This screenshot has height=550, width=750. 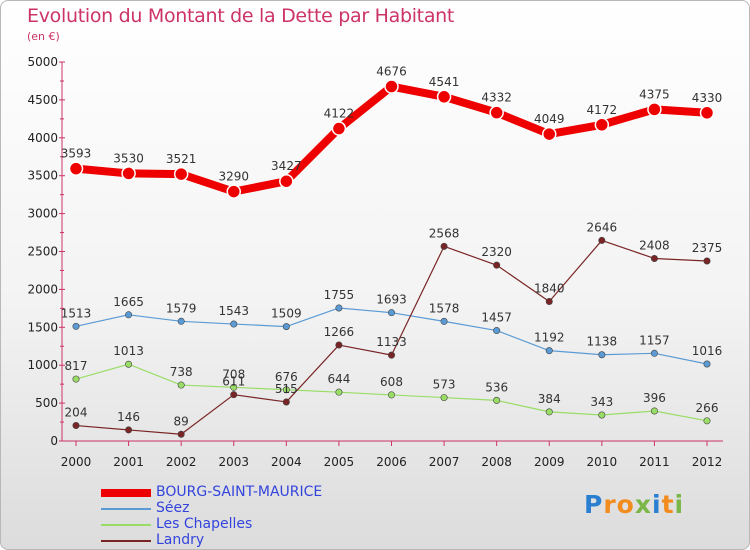 I want to click on data-label: 573, so click(x=444, y=385).